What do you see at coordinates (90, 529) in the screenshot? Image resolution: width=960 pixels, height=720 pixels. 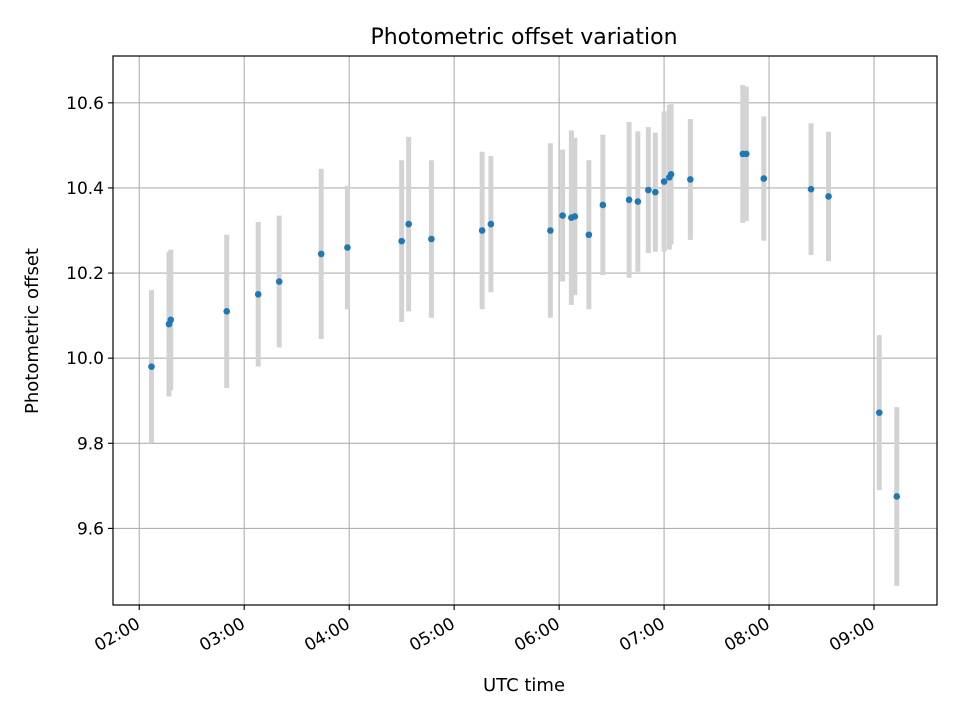 I see `y-tick-label: 9.6` at bounding box center [90, 529].